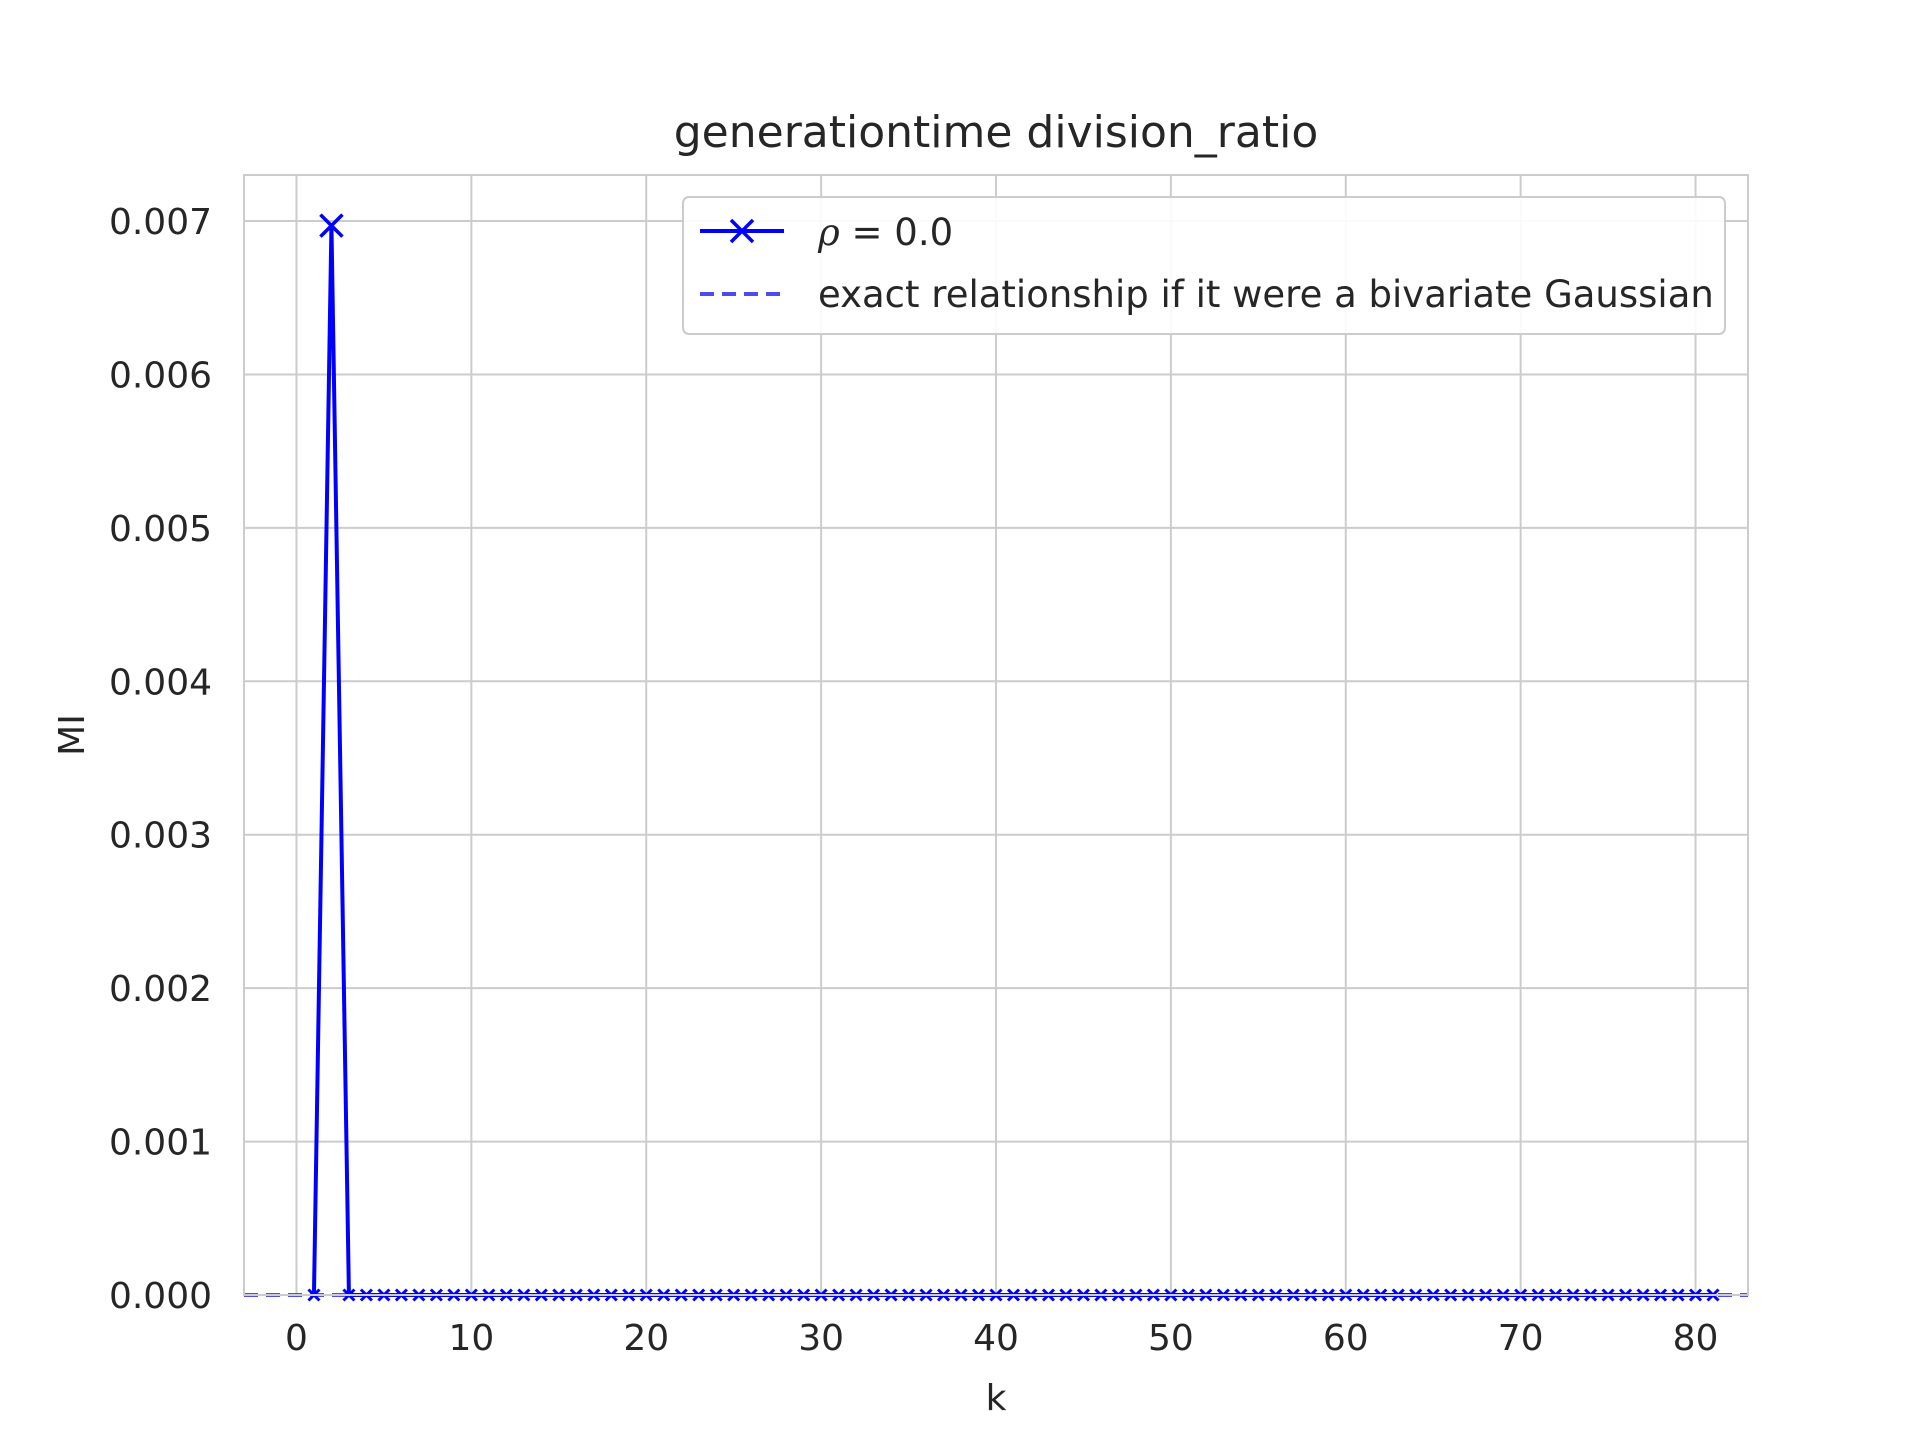 Image resolution: width=1920 pixels, height=1440 pixels. Describe the element at coordinates (996, 1398) in the screenshot. I see `x-axis-label: k` at that location.